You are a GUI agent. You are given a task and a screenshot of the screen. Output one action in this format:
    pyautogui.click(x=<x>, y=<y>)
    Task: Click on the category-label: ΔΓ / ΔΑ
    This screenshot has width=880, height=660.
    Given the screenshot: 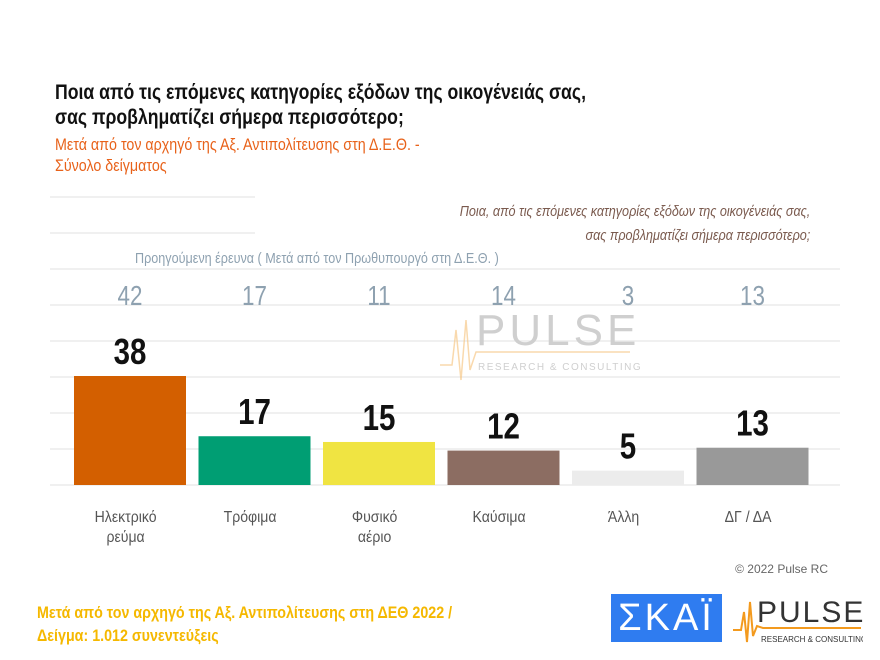 What is the action you would take?
    pyautogui.click(x=749, y=517)
    